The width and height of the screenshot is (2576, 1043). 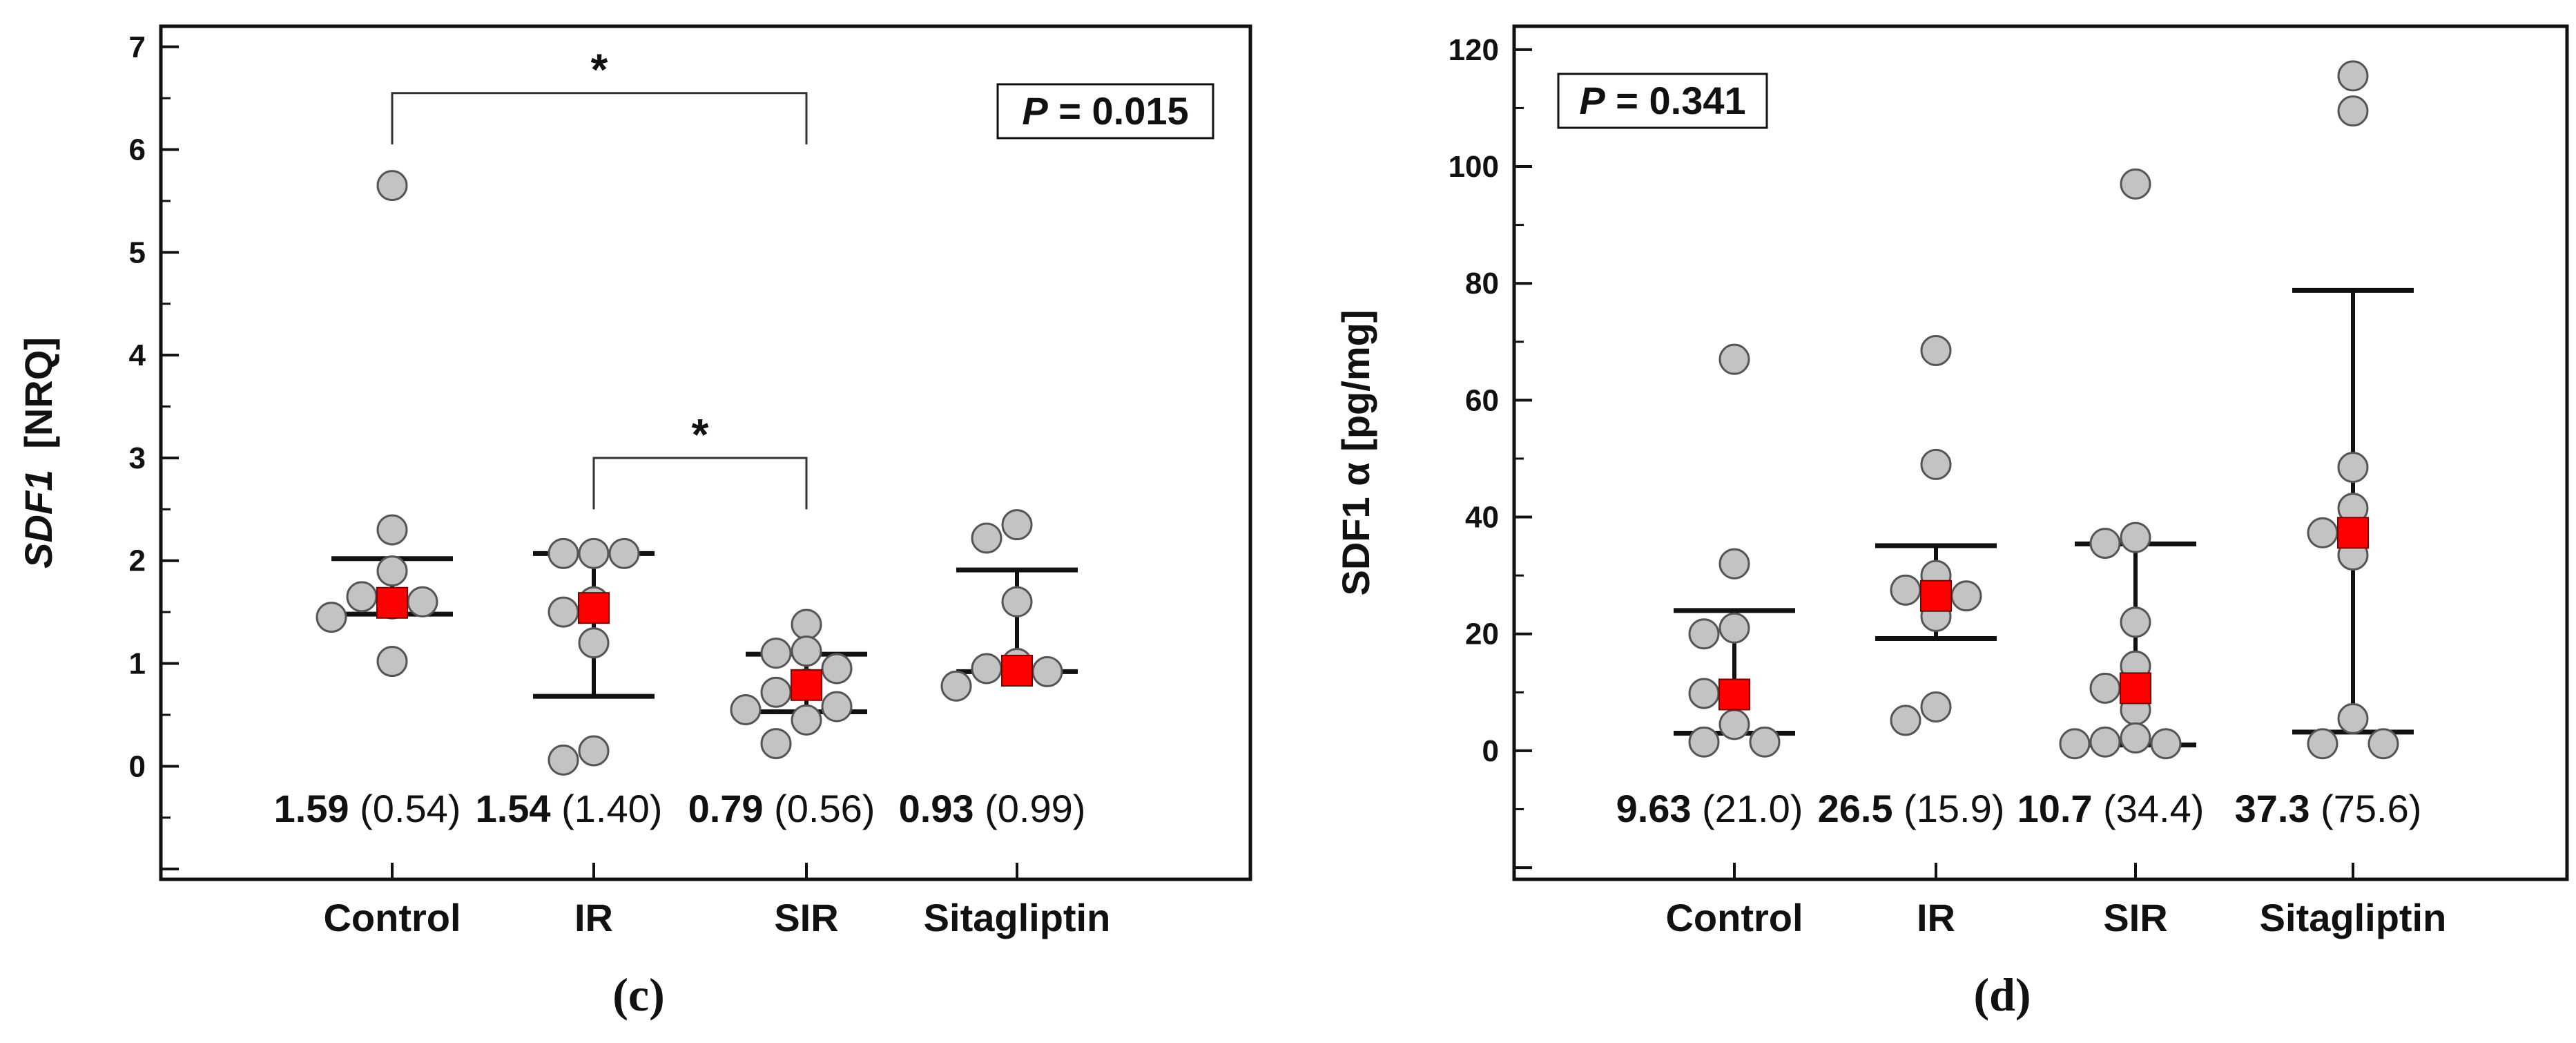 I want to click on panel-c-median-annotation: 0.93 (0.99), so click(x=993, y=809).